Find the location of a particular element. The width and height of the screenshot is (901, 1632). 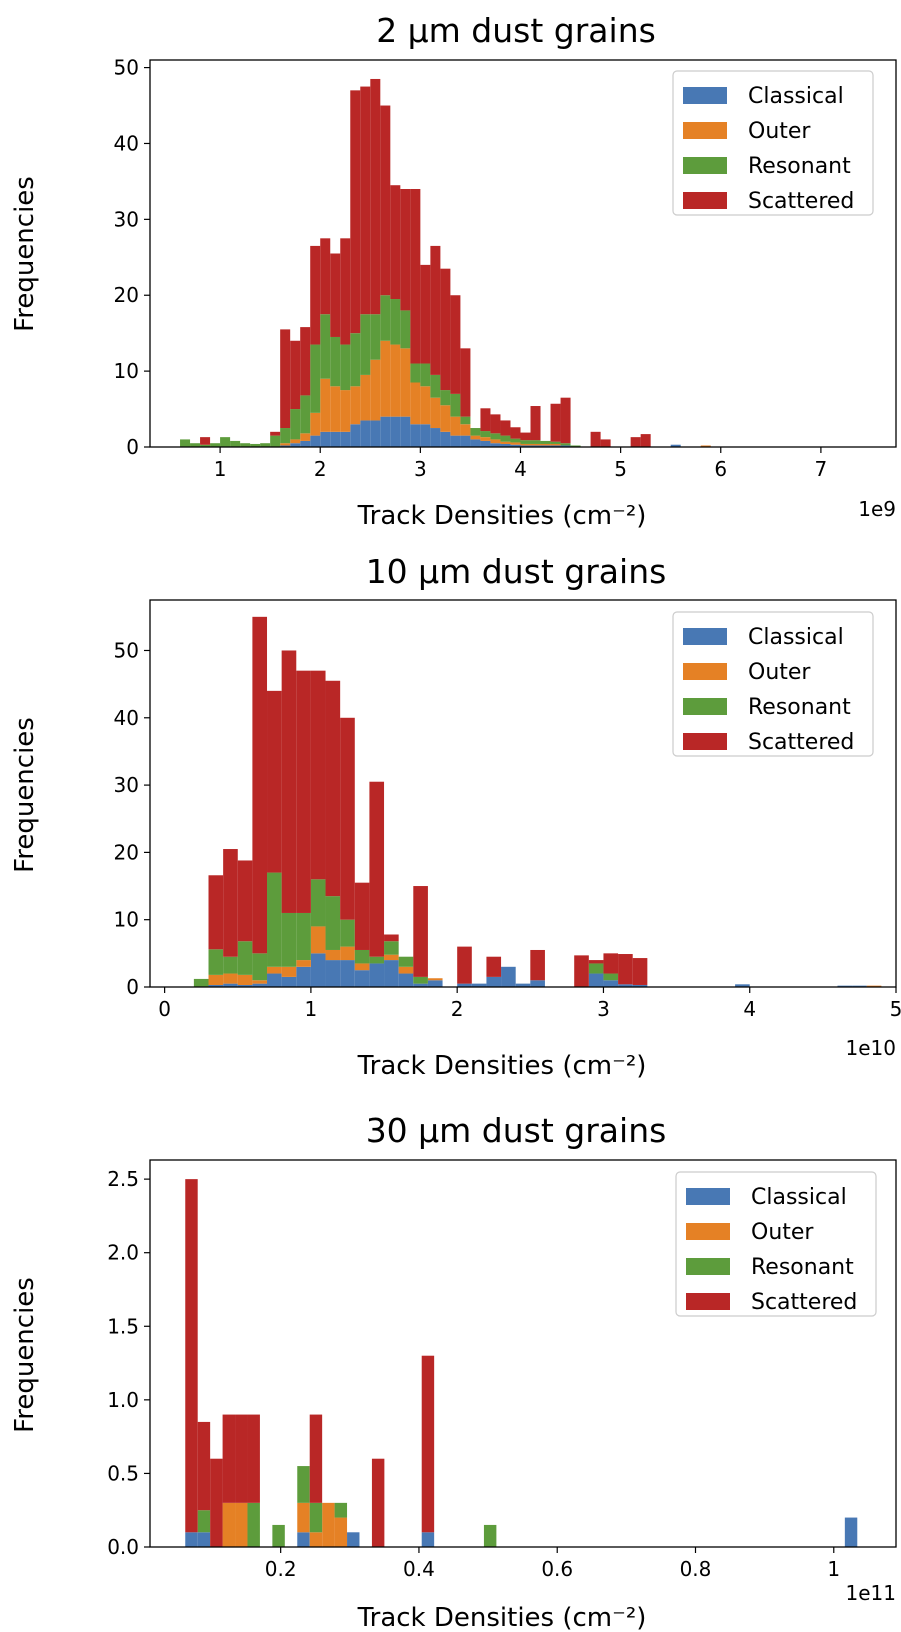

y-tick-label: 50 is located at coordinates (126, 650).